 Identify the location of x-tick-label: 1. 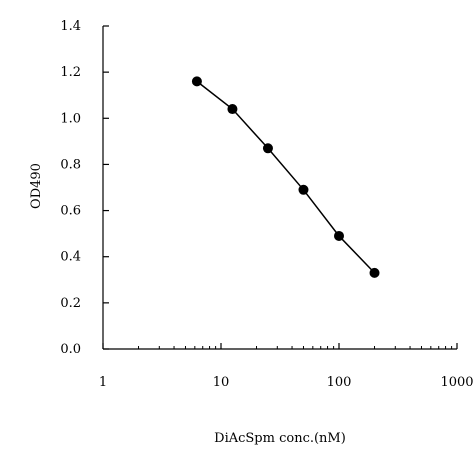
(103, 382).